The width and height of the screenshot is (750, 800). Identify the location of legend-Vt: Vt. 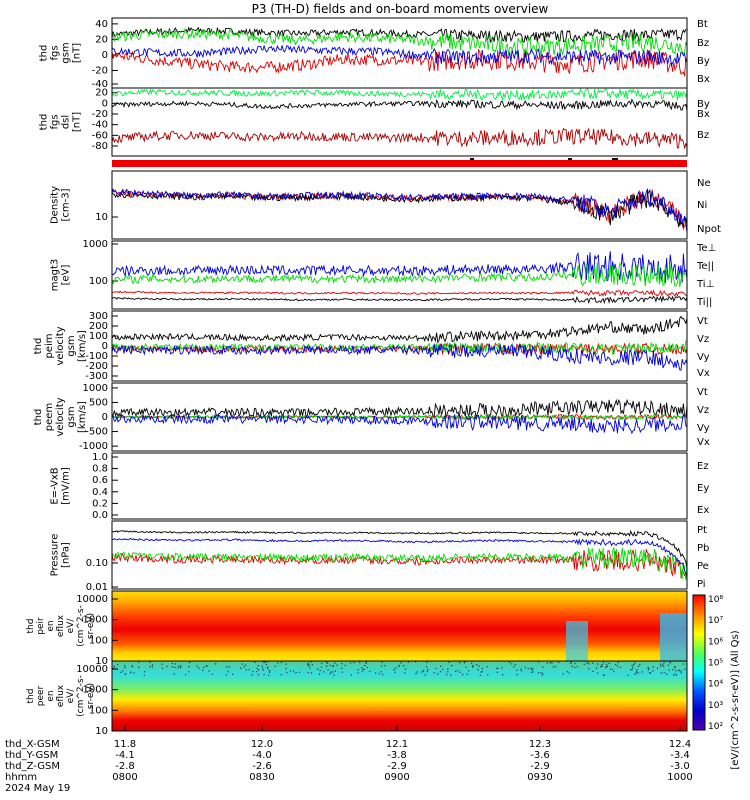
(702, 321).